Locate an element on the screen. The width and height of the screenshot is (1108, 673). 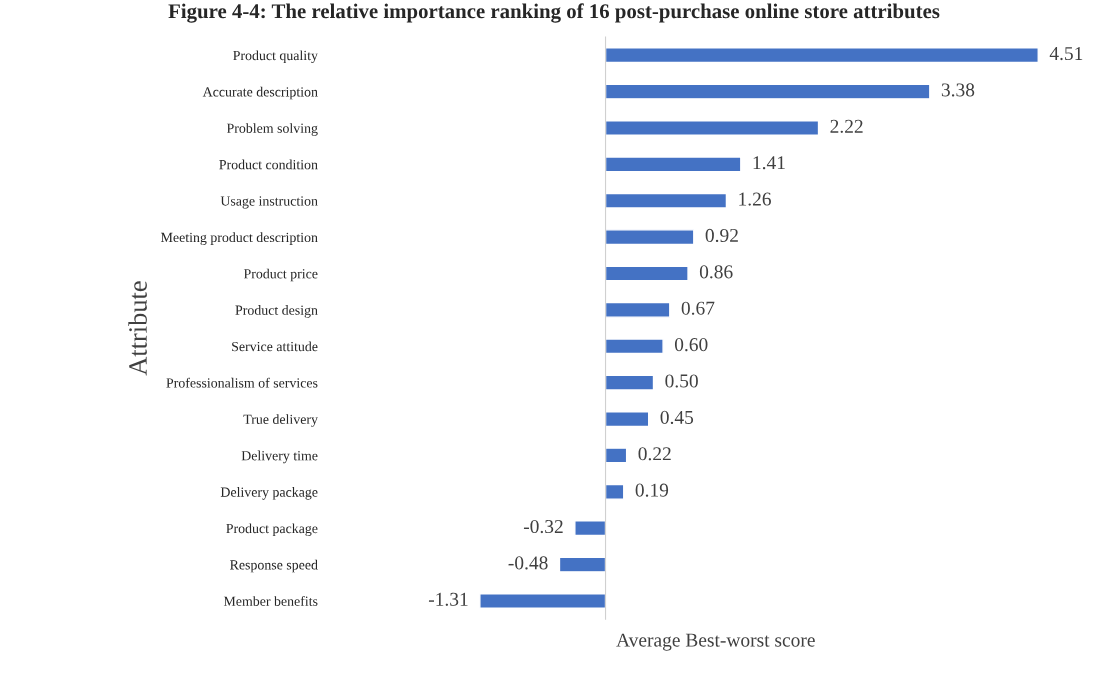
y-tick-label: Accurate description is located at coordinates (260, 93).